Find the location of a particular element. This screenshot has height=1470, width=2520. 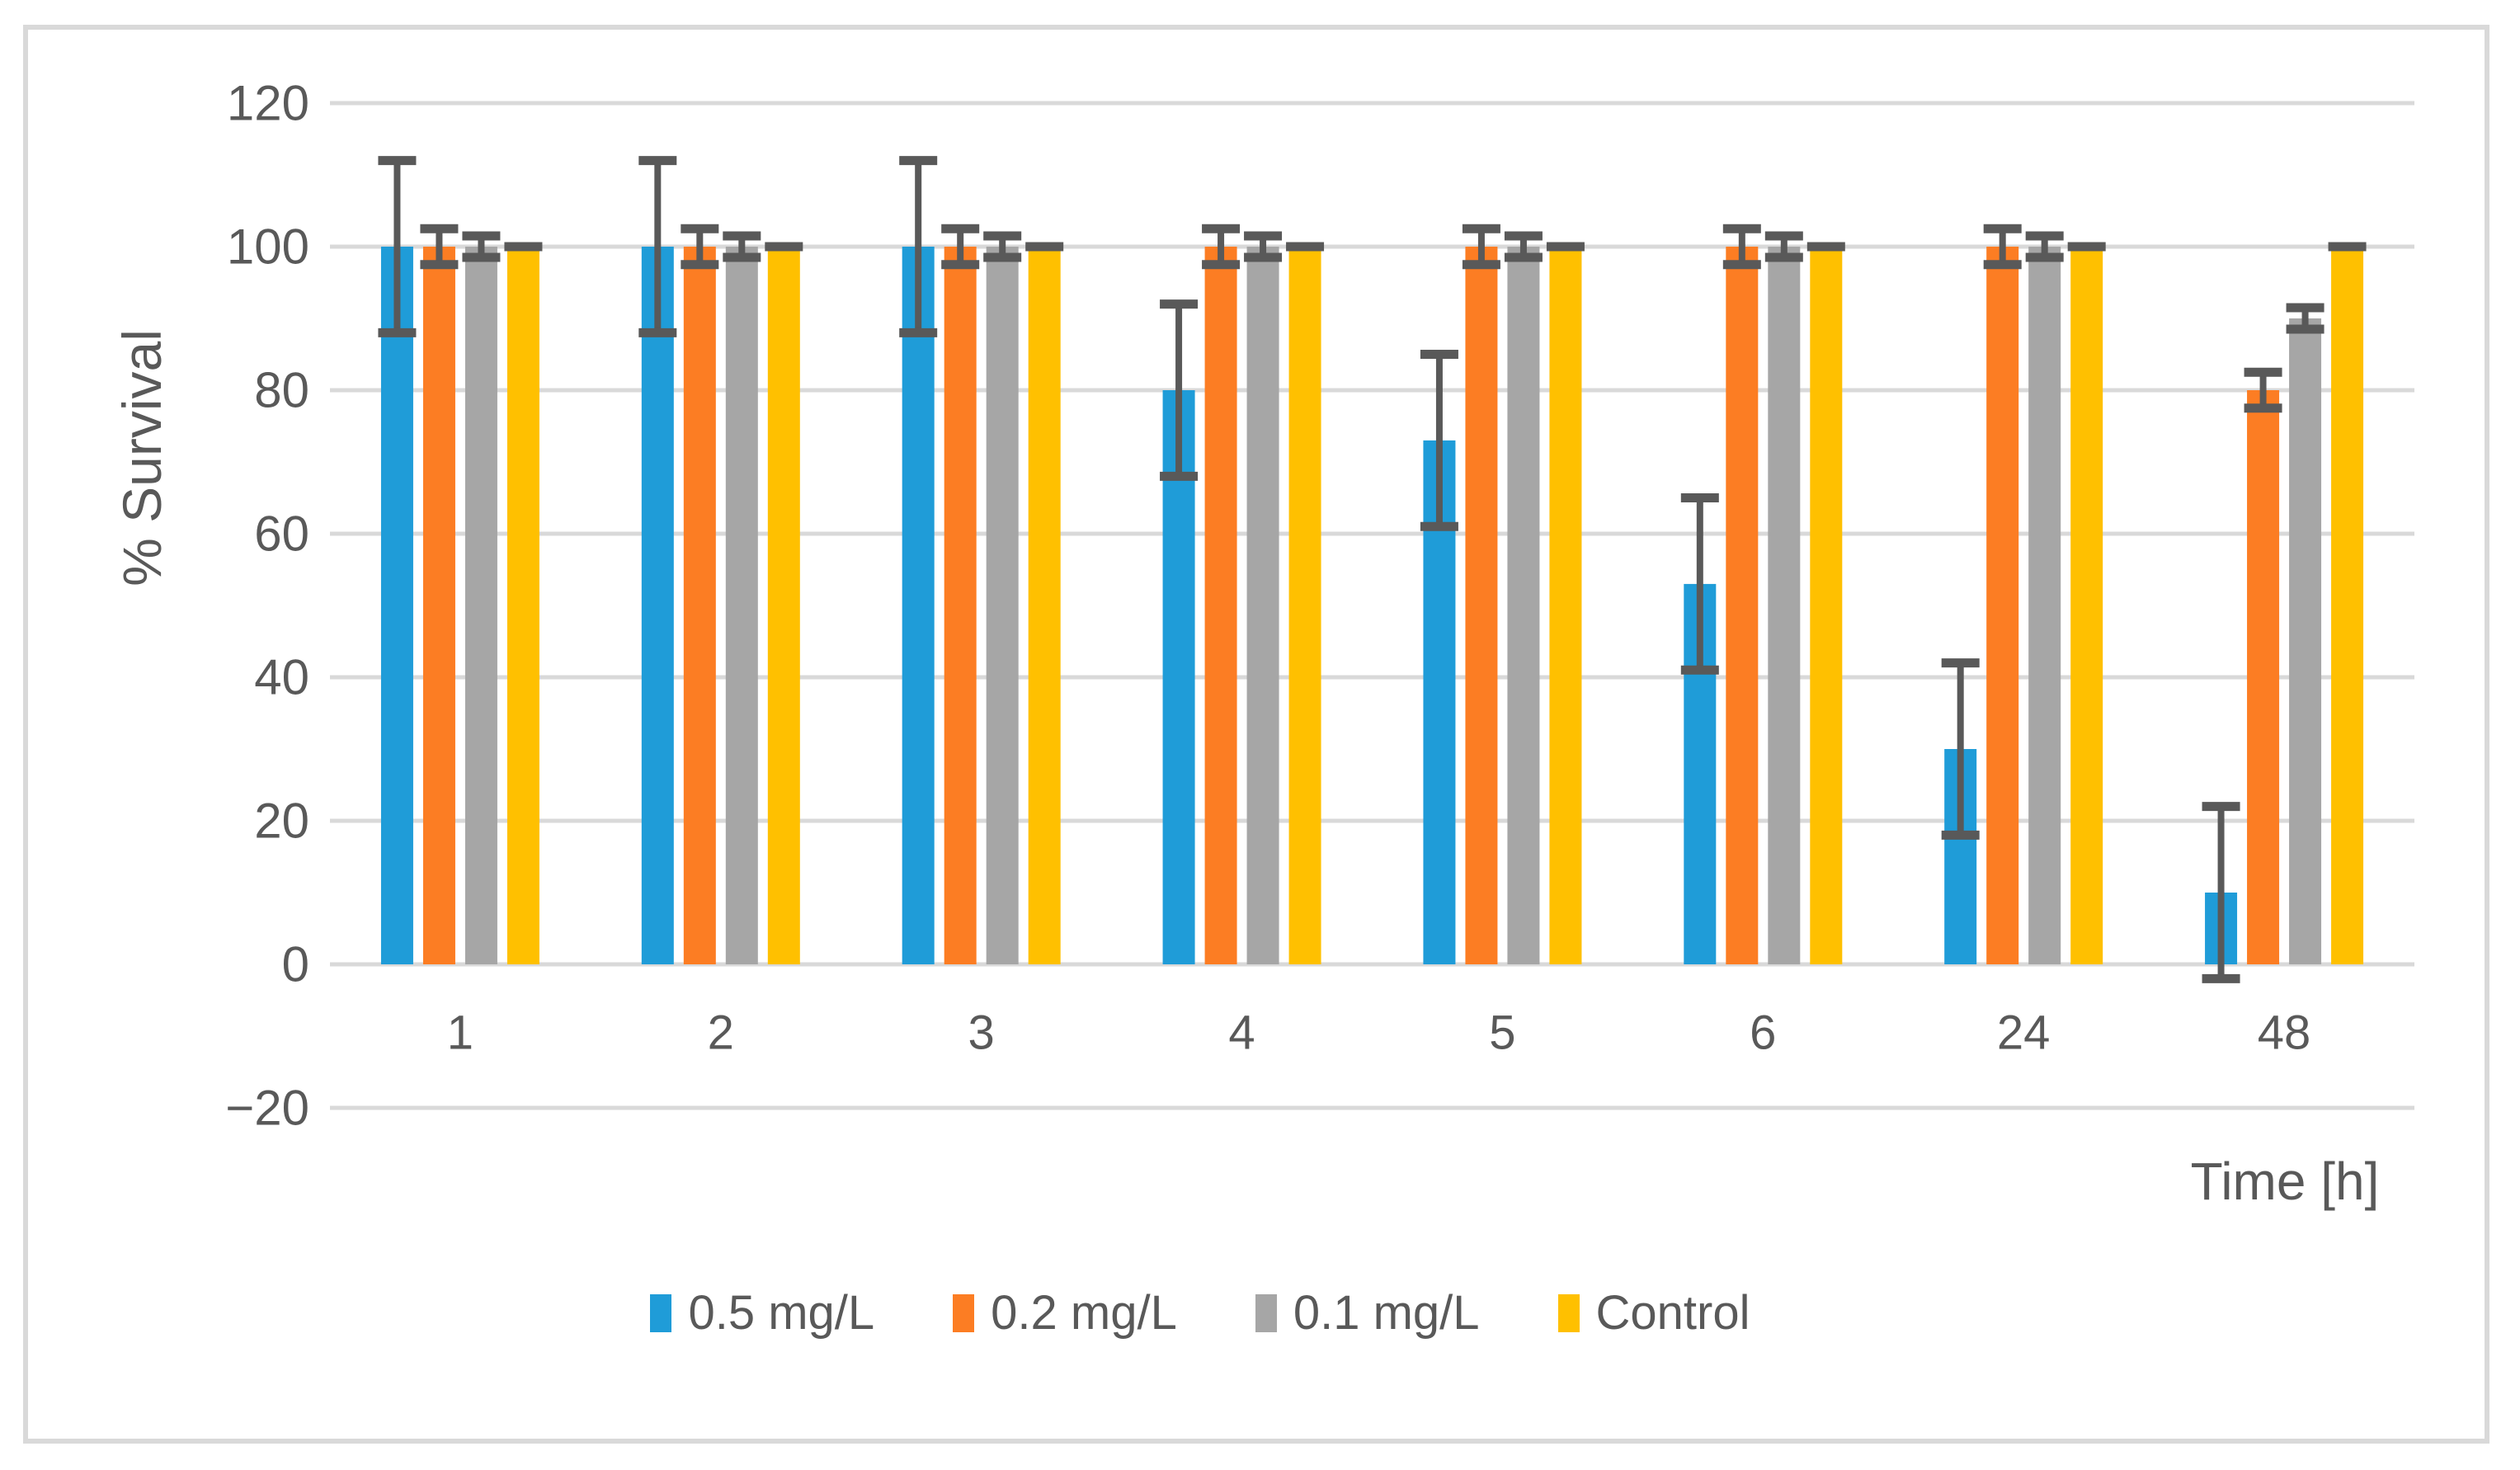

bar-0.1-mg-L-t6 is located at coordinates (1784, 605).